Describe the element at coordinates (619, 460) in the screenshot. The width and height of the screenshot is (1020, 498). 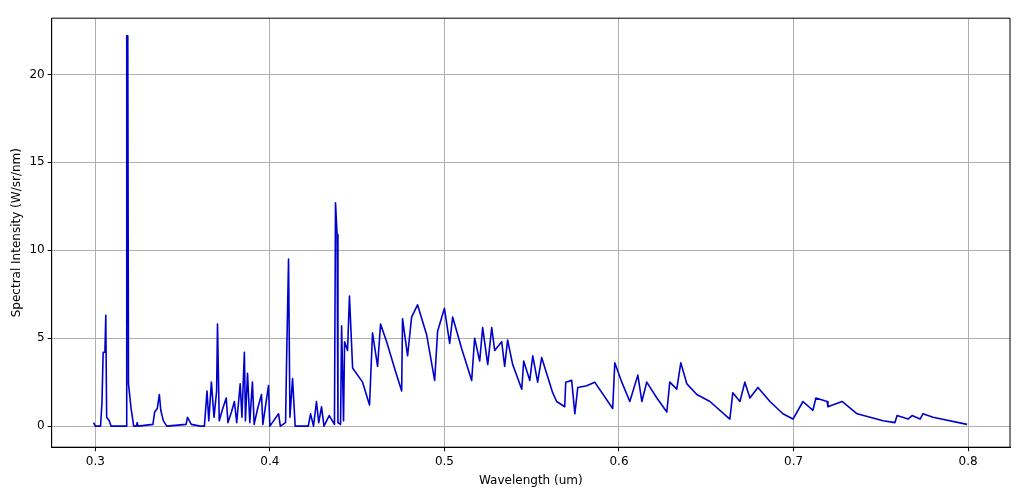
I see `x-tick-label: 0.6` at that location.